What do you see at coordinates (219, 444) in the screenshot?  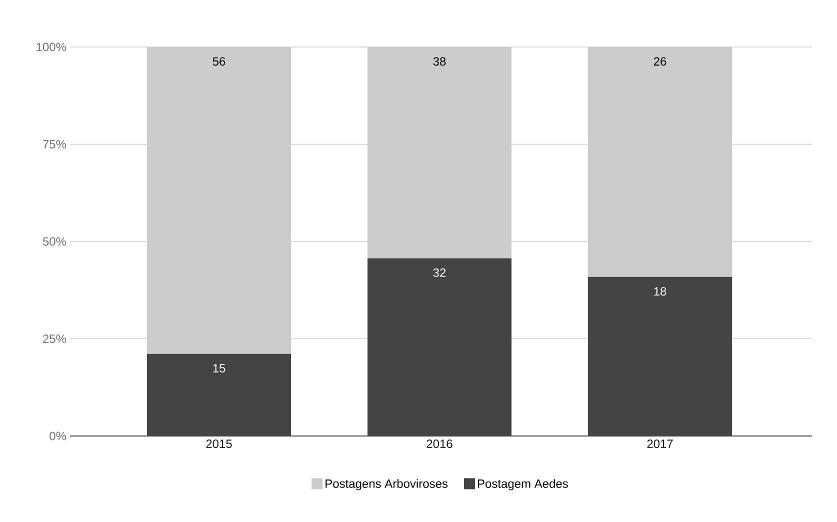 I see `x-tick-label: 2015` at bounding box center [219, 444].